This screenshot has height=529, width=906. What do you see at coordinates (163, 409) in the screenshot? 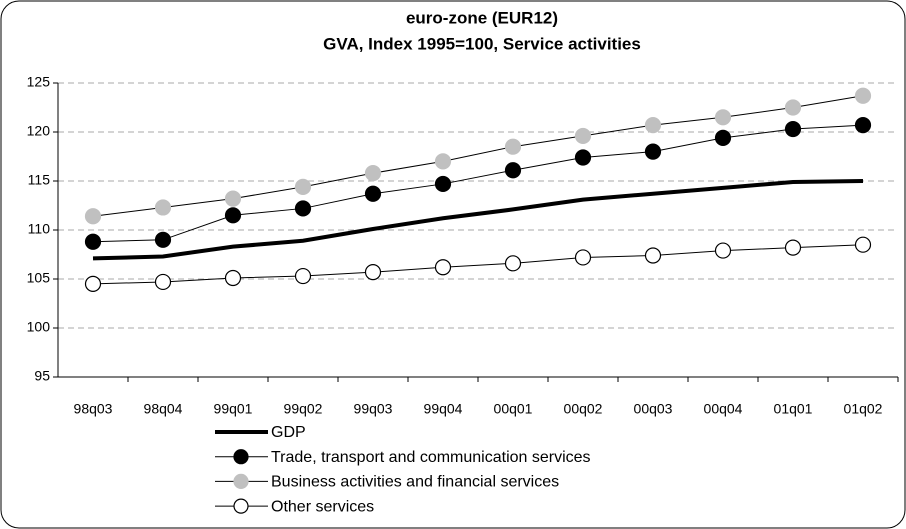
I see `x-tick-label: 98q04` at bounding box center [163, 409].